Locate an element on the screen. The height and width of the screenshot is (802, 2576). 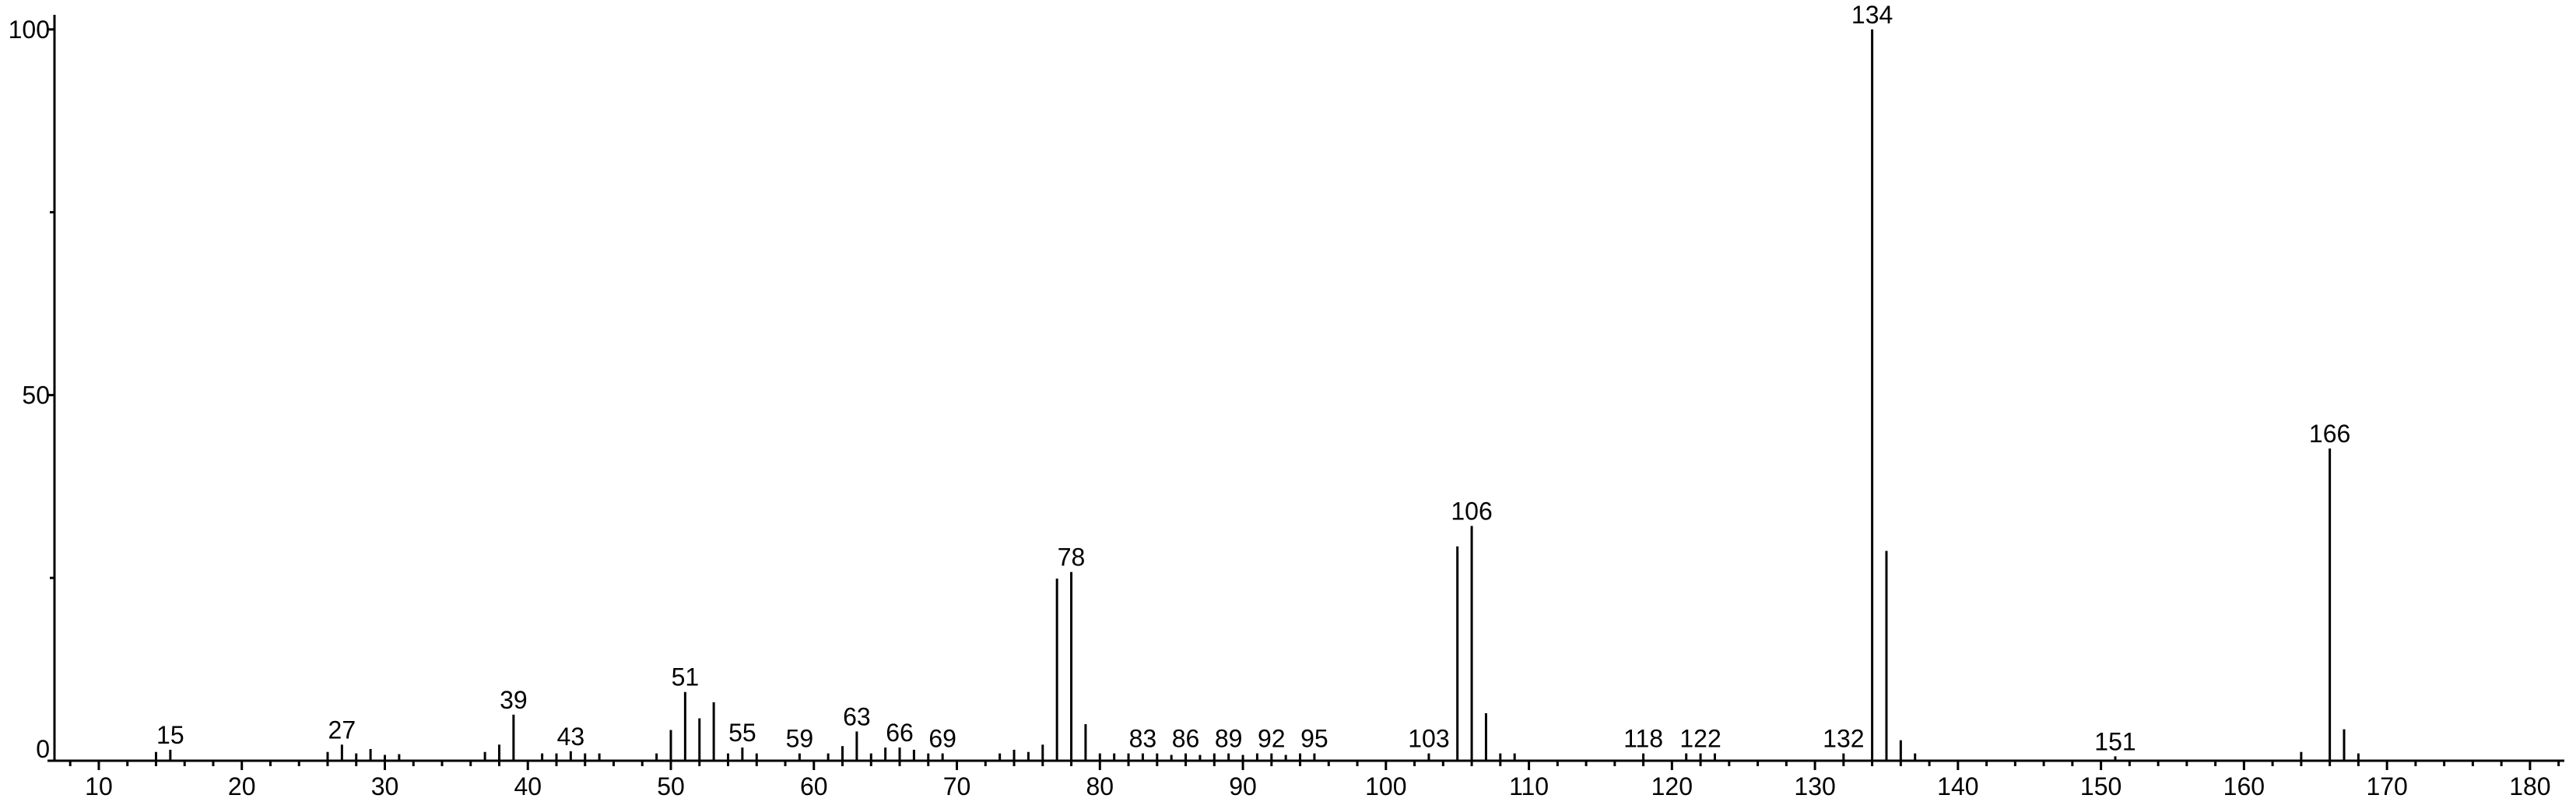
peak-label: 103 is located at coordinates (1429, 739).